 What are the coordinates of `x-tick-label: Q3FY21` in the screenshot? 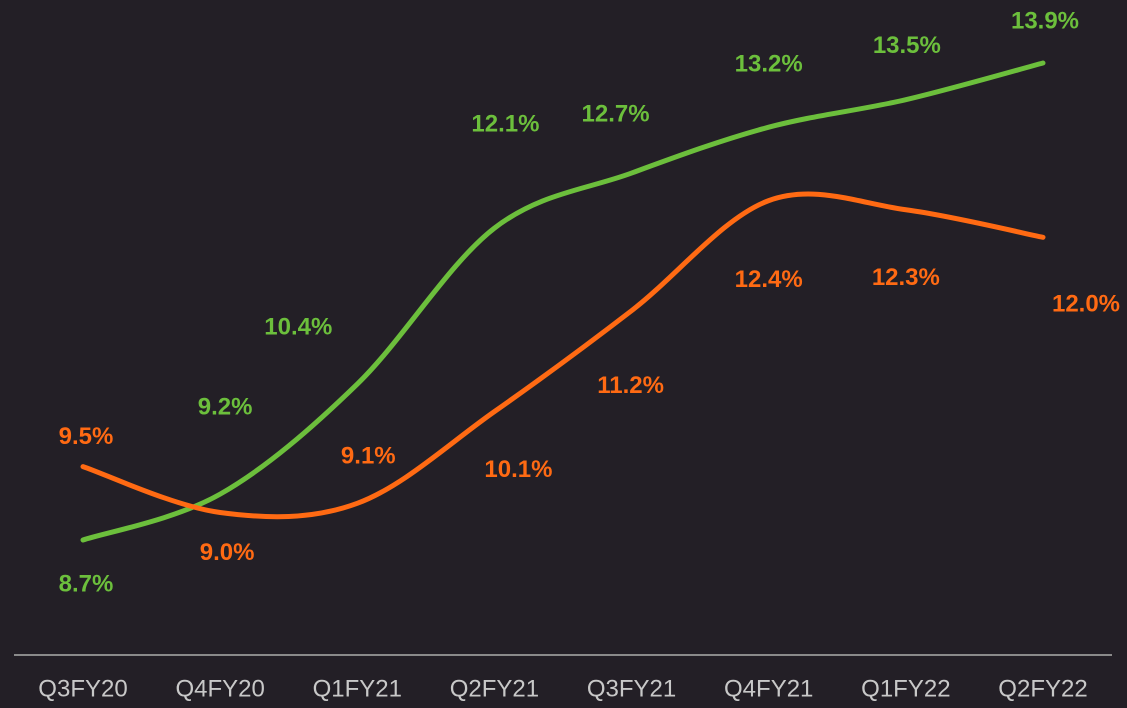 It's located at (631, 688).